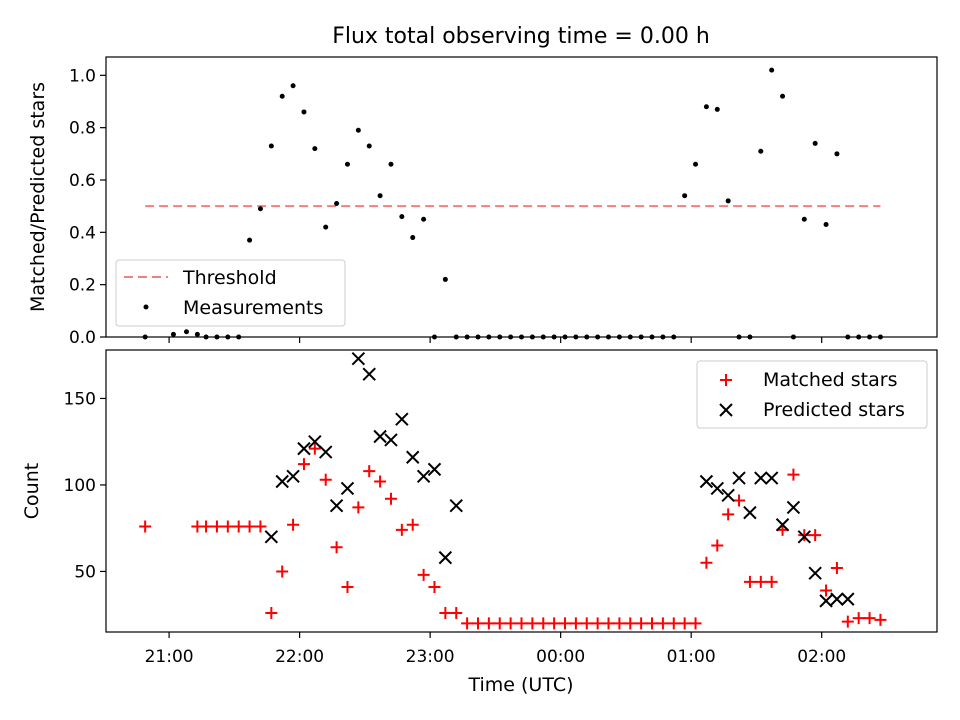  Describe the element at coordinates (38, 197) in the screenshot. I see `top-y-axis-label: Matched/Predicted stars` at that location.